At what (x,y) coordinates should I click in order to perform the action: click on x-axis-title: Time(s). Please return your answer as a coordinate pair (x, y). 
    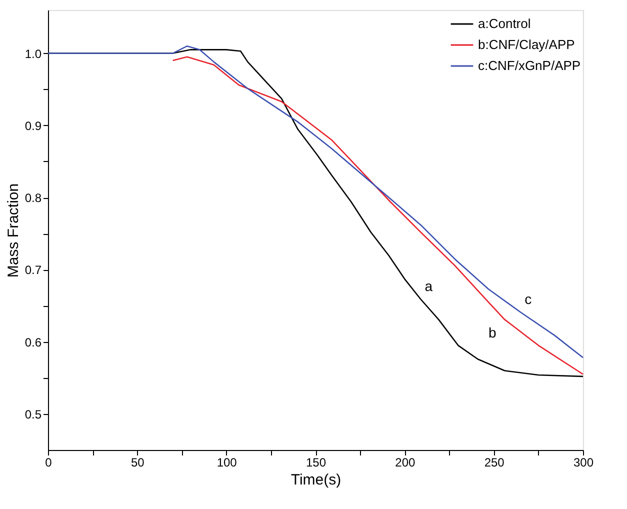
    Looking at the image, I should click on (316, 480).